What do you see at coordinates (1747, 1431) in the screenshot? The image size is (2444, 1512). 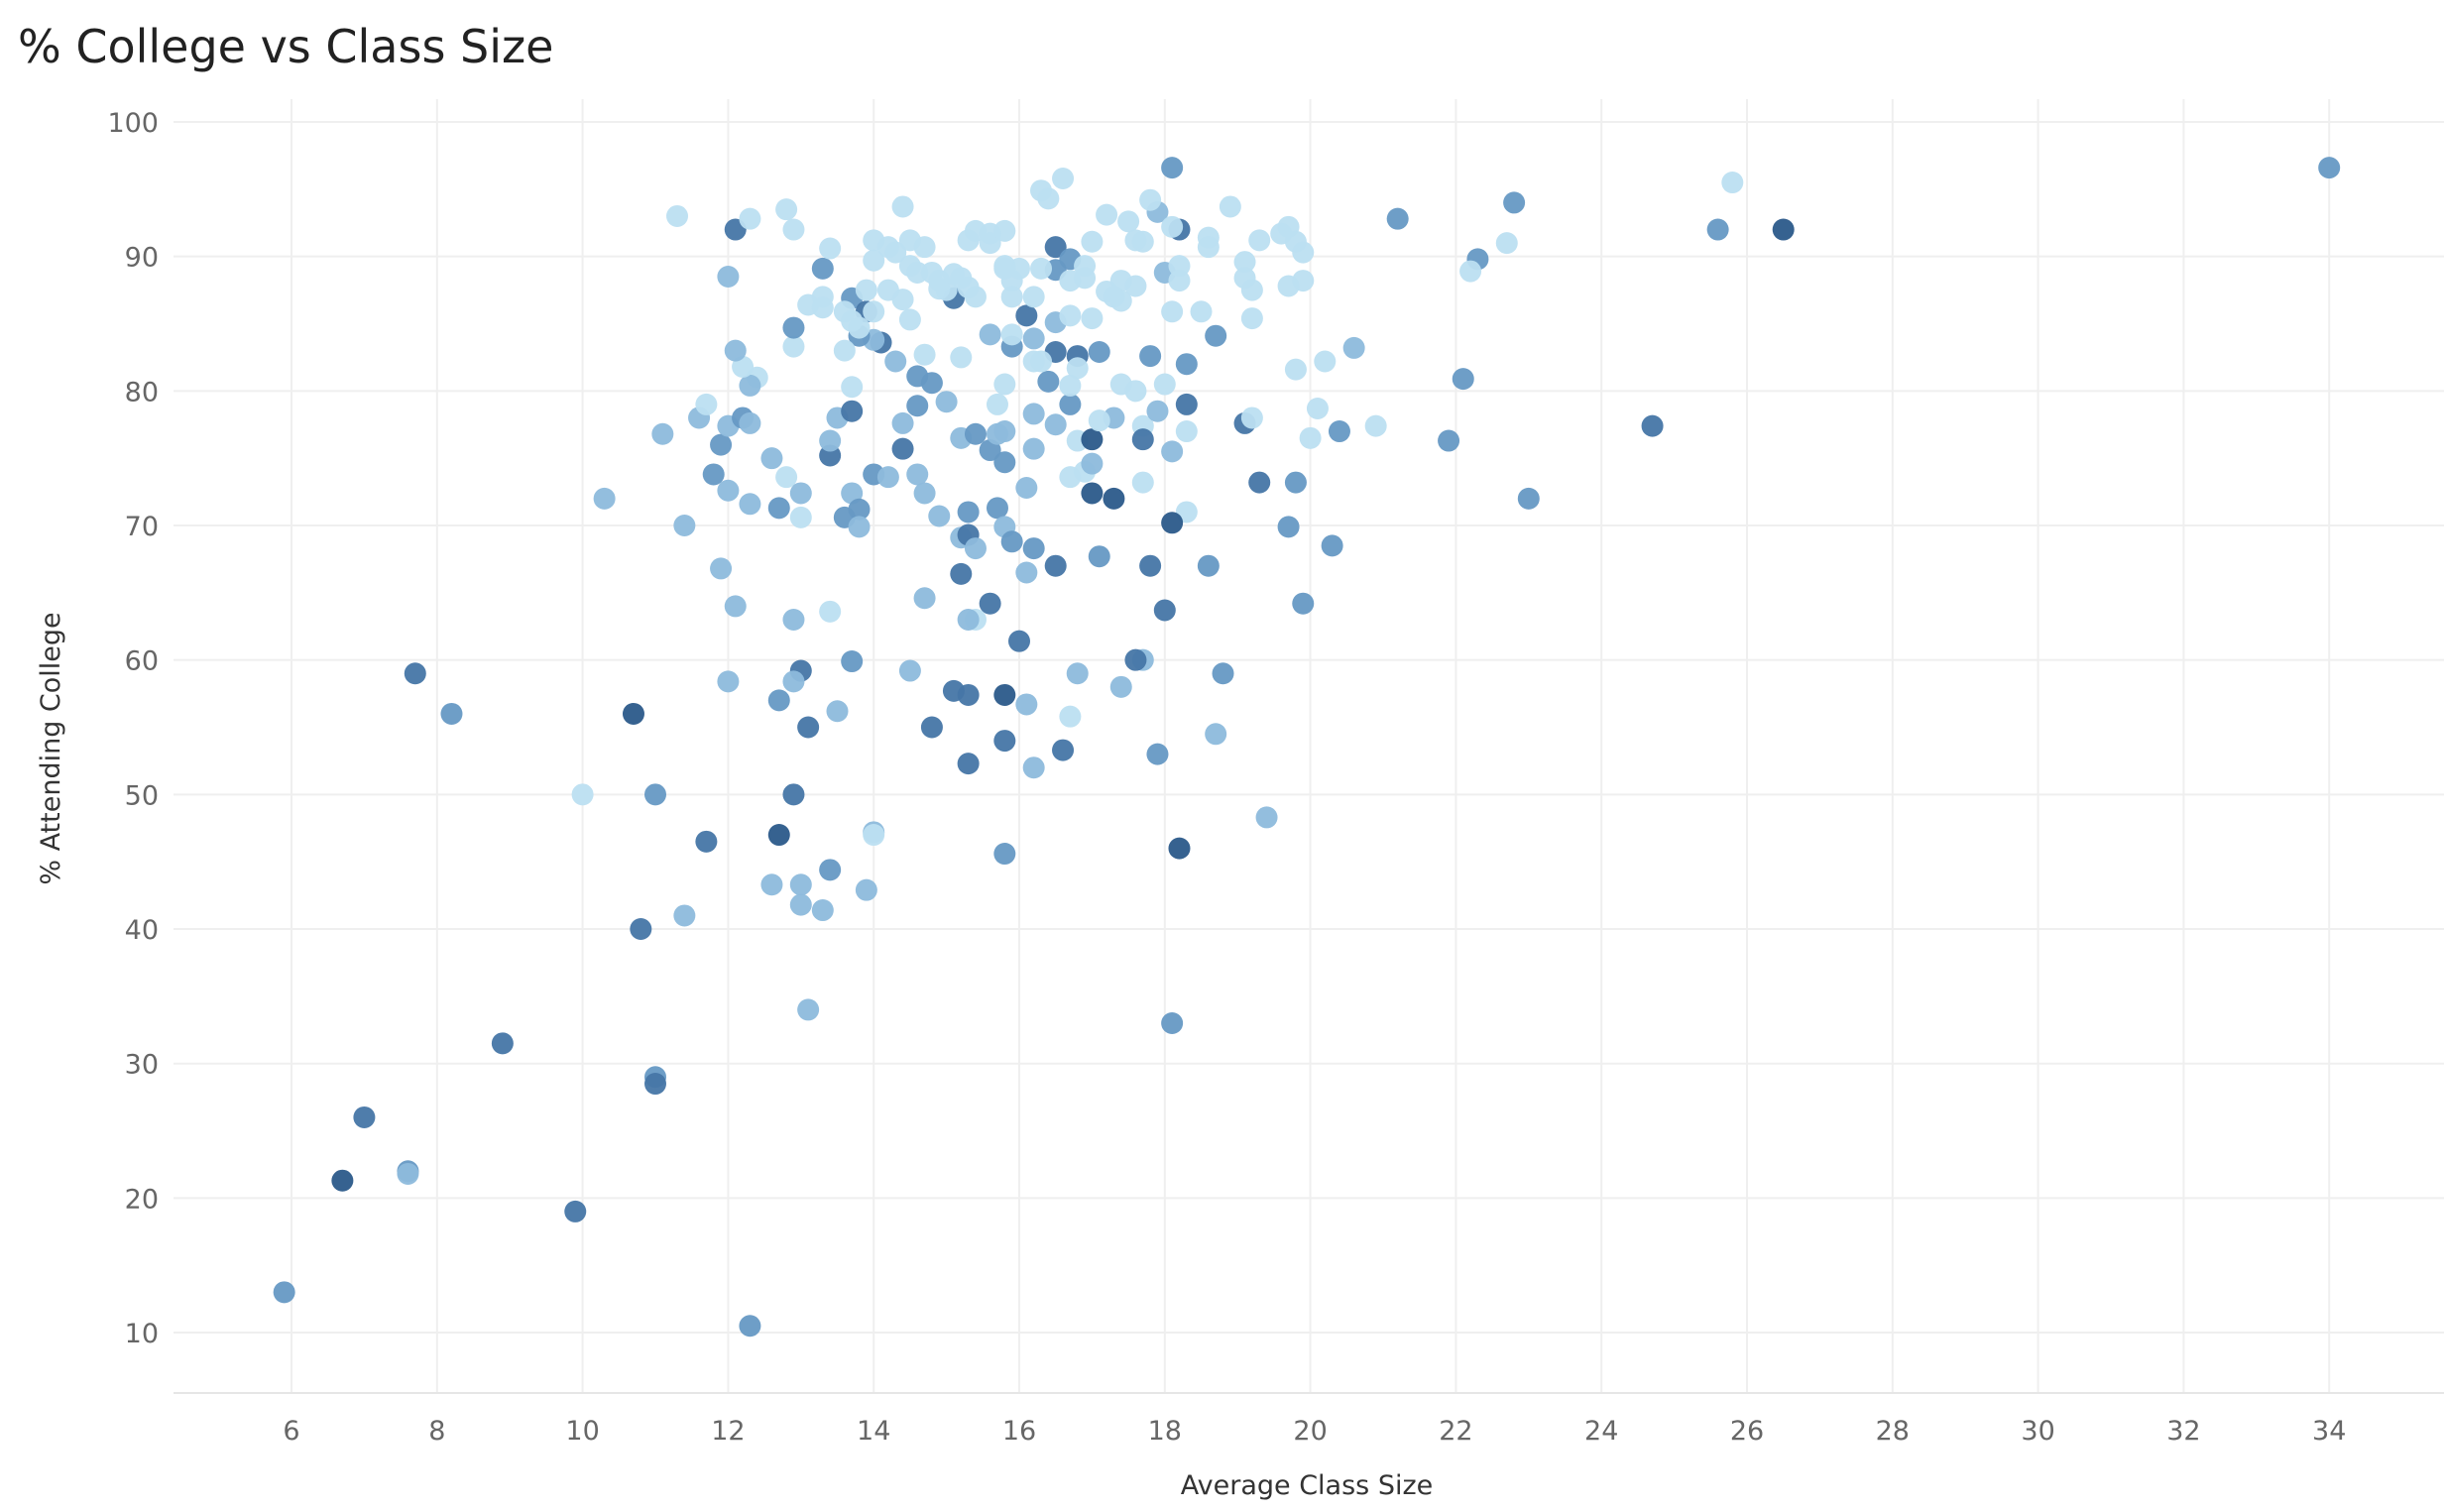 I see `x-tick-label: 26` at bounding box center [1747, 1431].